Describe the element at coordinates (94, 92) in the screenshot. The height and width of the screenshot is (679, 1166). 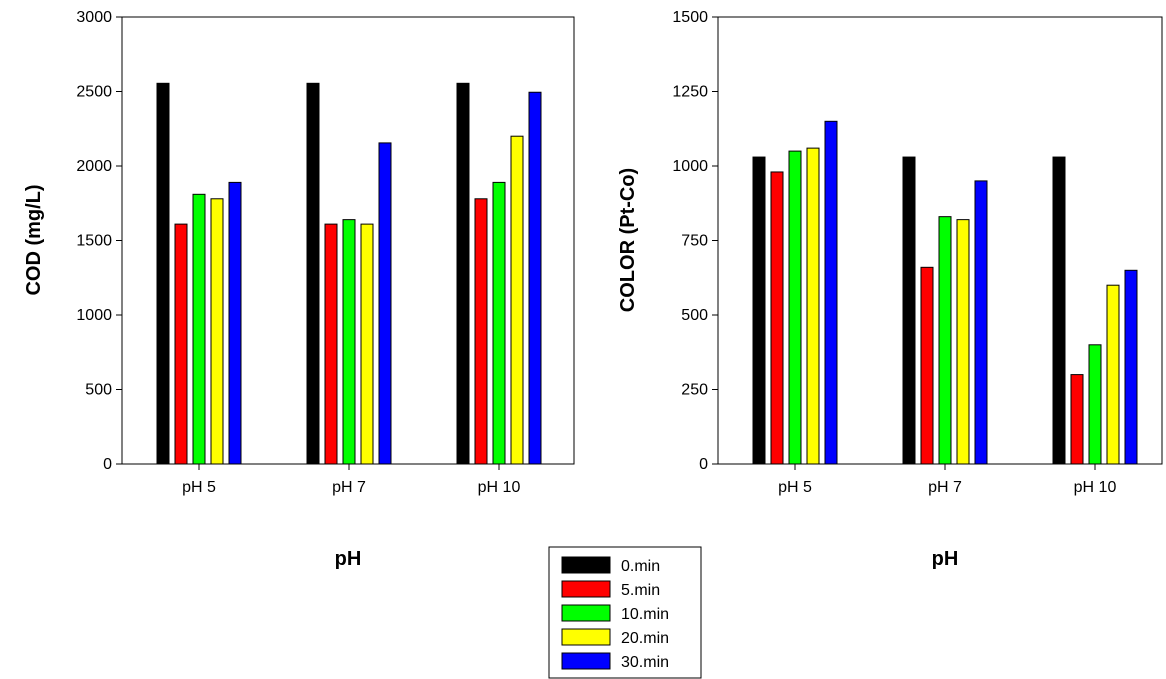
I see `cod-y-tick-label: 2500` at that location.